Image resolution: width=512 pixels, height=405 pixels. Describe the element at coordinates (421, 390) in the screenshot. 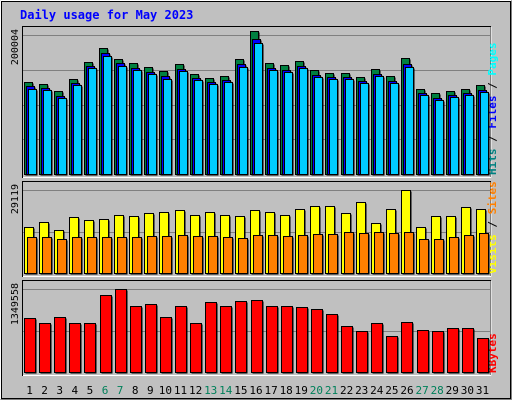

I see `x-tick-label-day-27: 27` at that location.